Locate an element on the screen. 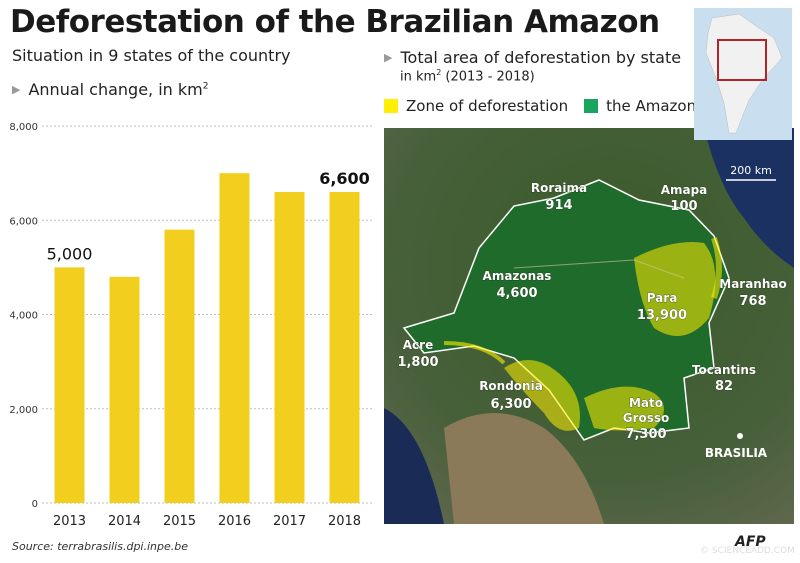 This screenshot has height=563, width=800. x-tick-label: 2017 is located at coordinates (289, 521).